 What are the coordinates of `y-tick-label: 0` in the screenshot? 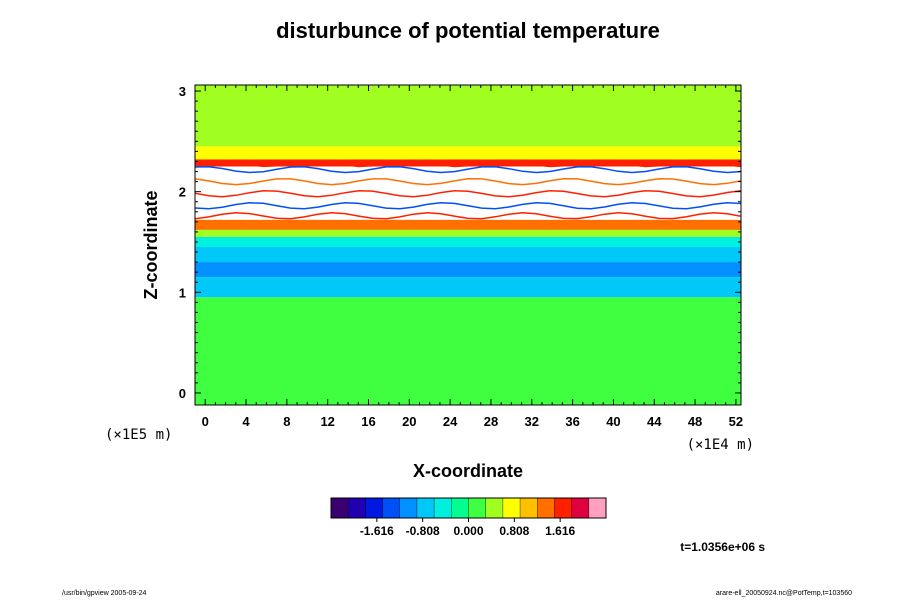 It's located at (182, 393).